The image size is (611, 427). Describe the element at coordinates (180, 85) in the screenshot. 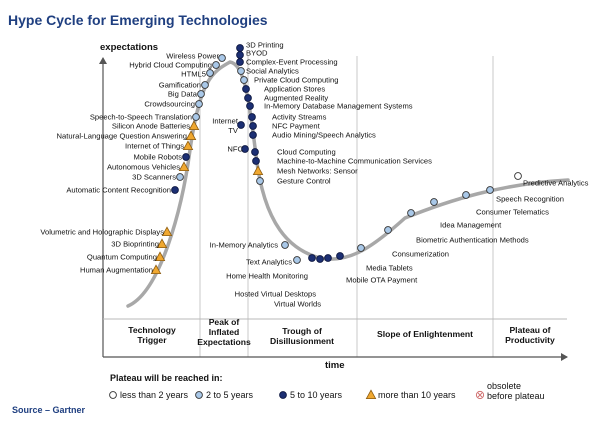

I see `gamification-label: Gamification` at that location.